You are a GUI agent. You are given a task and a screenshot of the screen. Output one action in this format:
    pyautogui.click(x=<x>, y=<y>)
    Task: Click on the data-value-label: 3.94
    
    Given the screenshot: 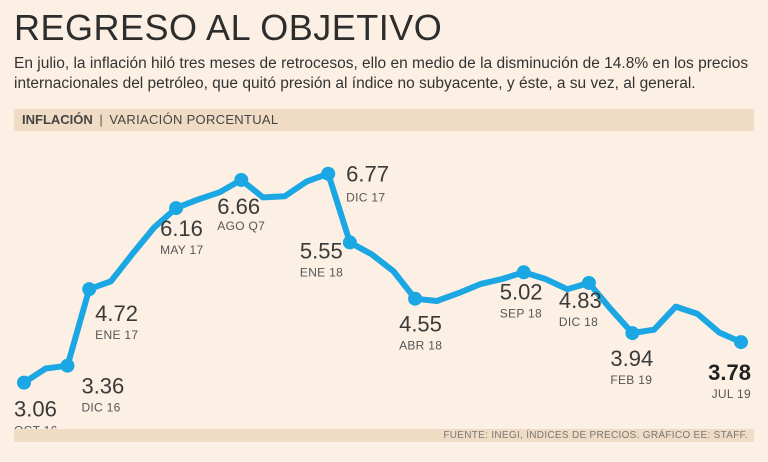 What is the action you would take?
    pyautogui.click(x=631, y=358)
    